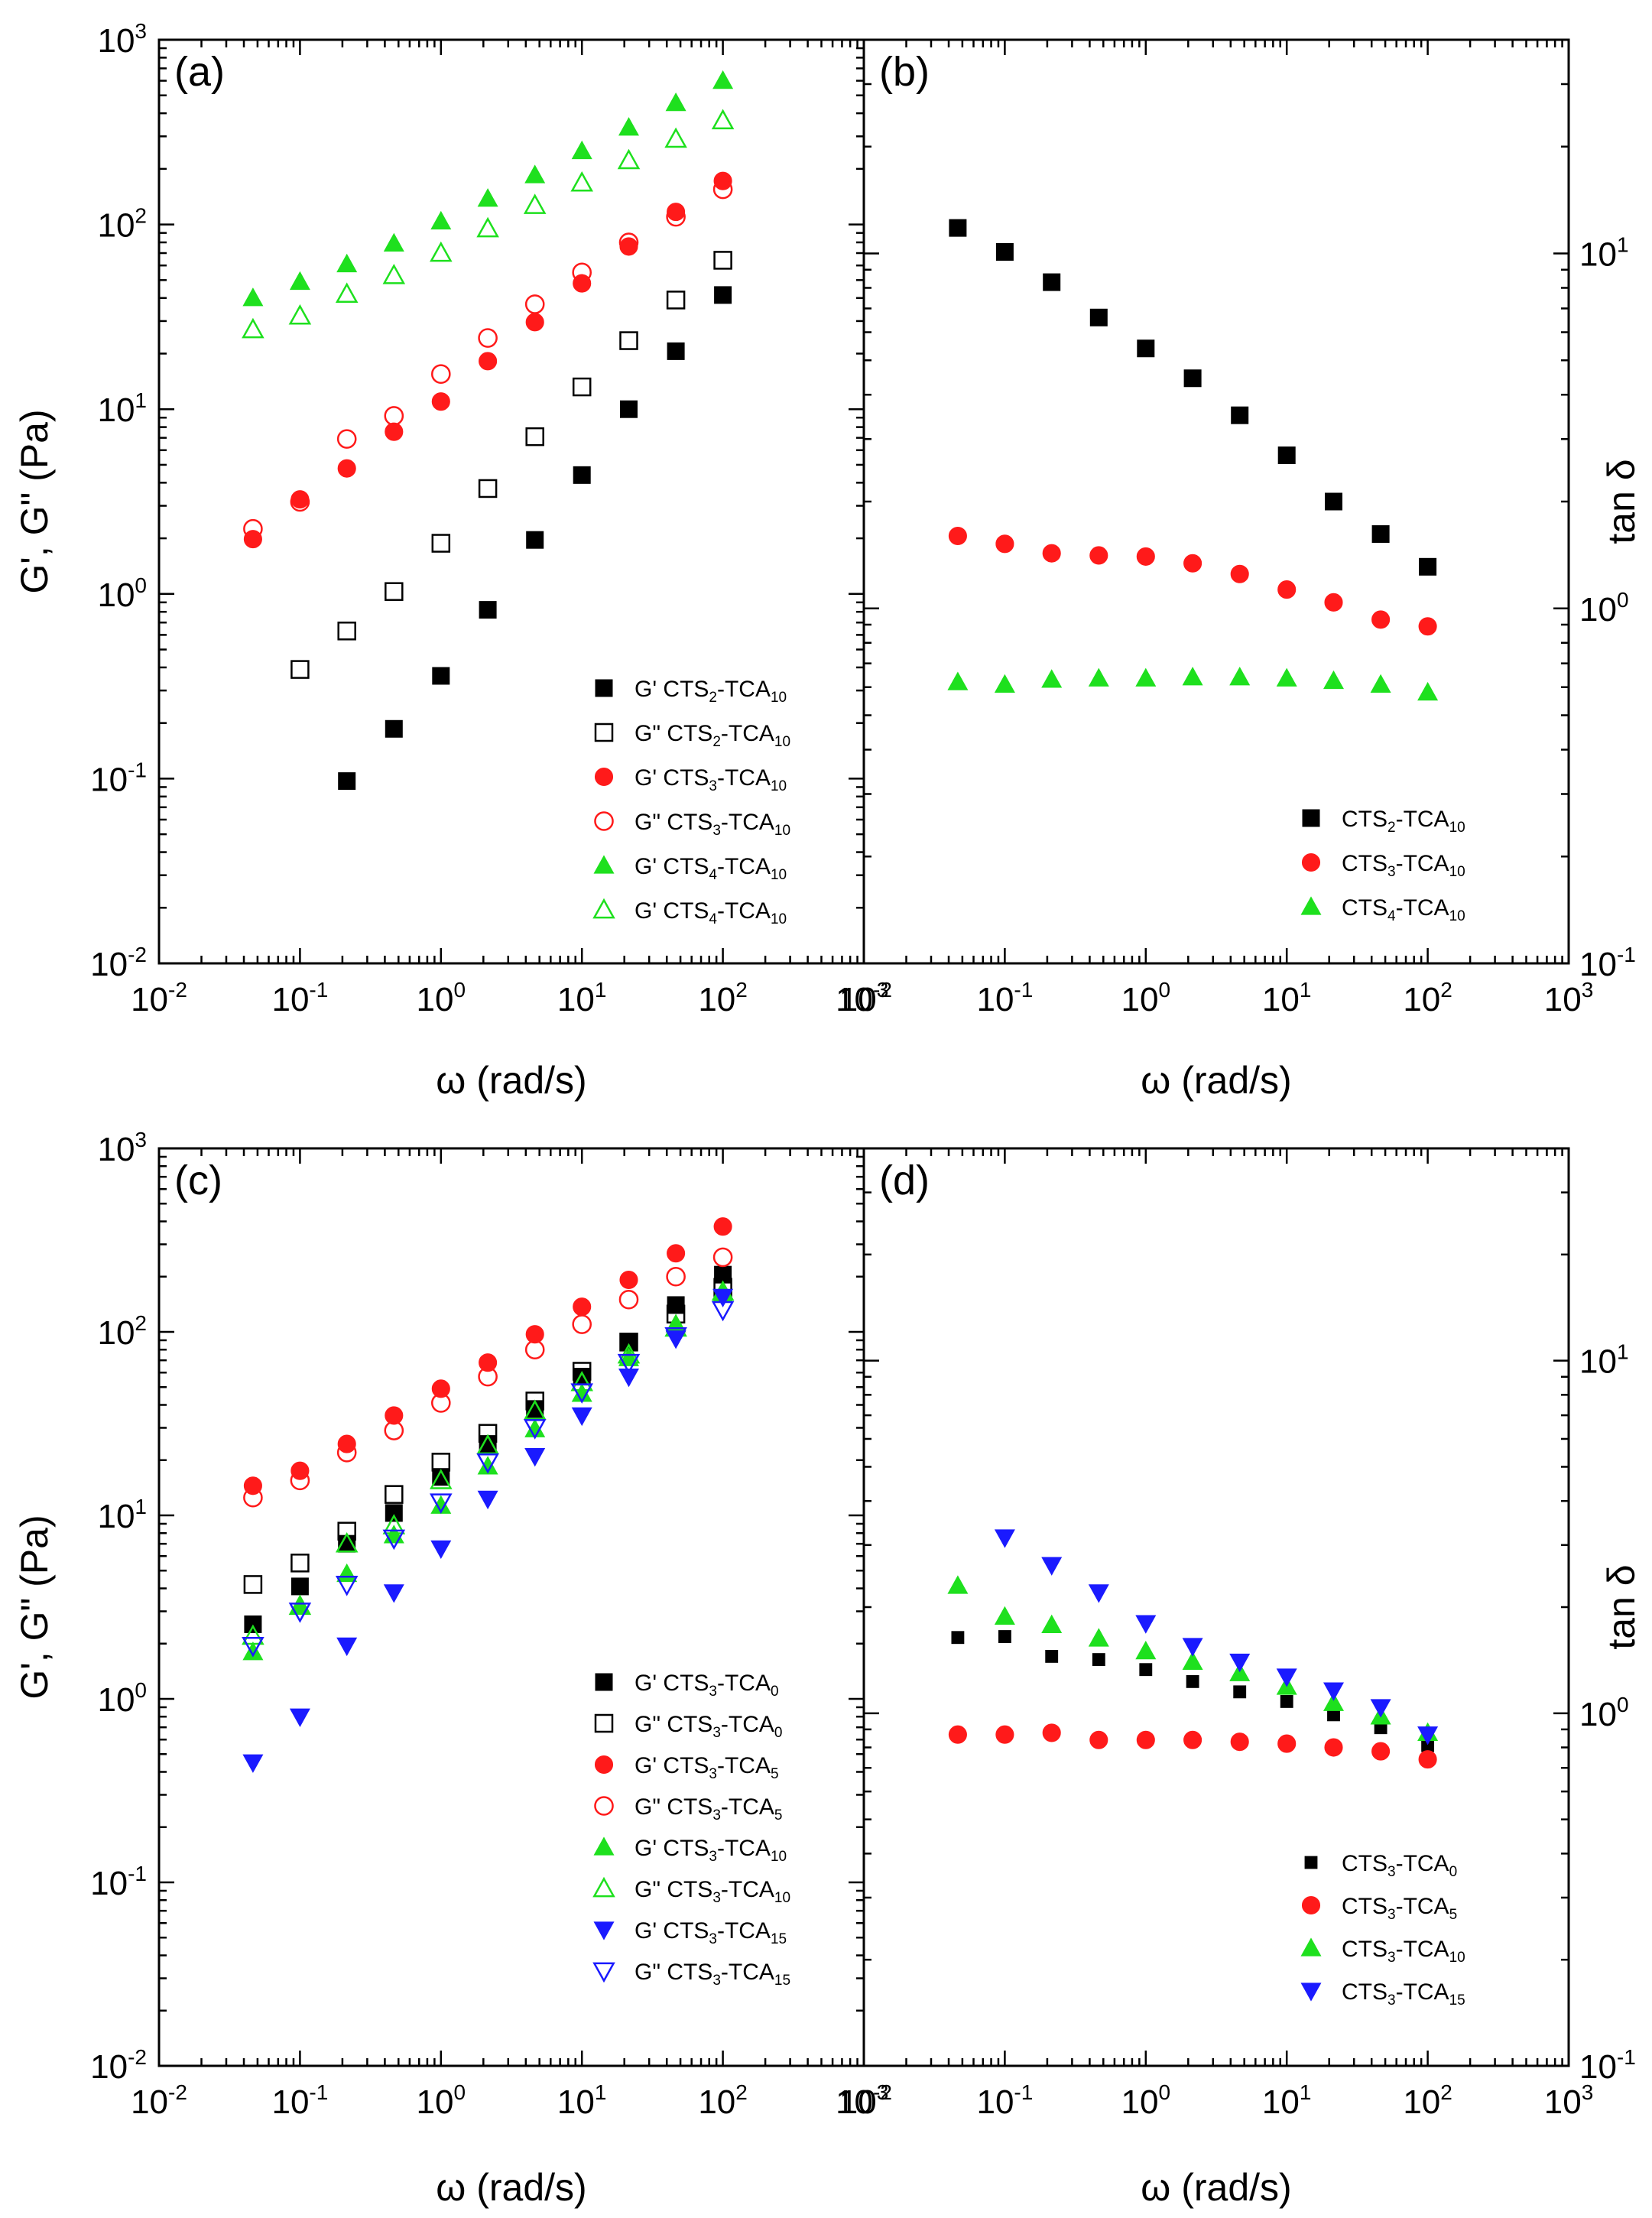 The image size is (1652, 2218). Describe the element at coordinates (122, 1698) in the screenshot. I see `y-tick-label-c: 10⁰` at that location.